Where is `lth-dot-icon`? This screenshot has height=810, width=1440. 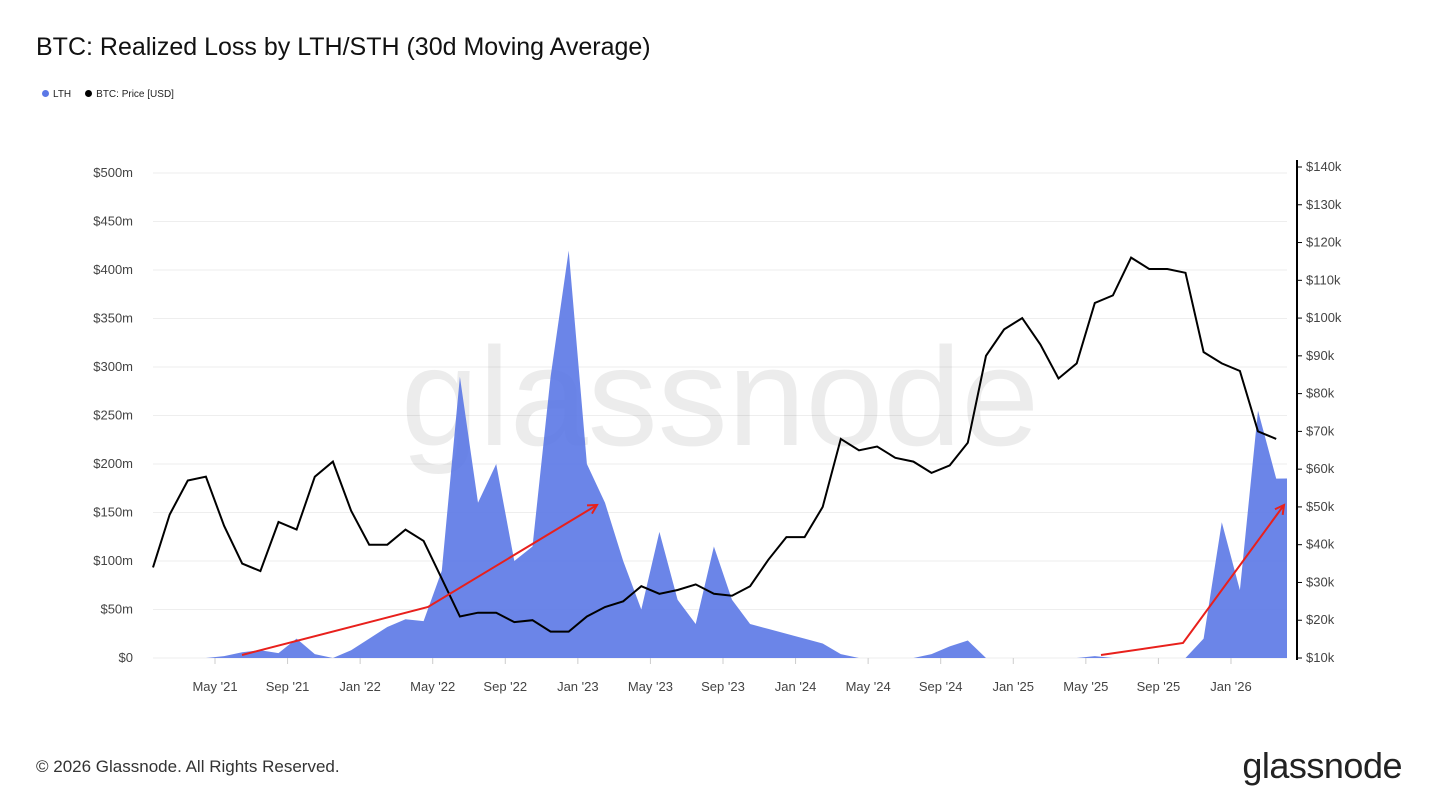 lth-dot-icon is located at coordinates (45, 93).